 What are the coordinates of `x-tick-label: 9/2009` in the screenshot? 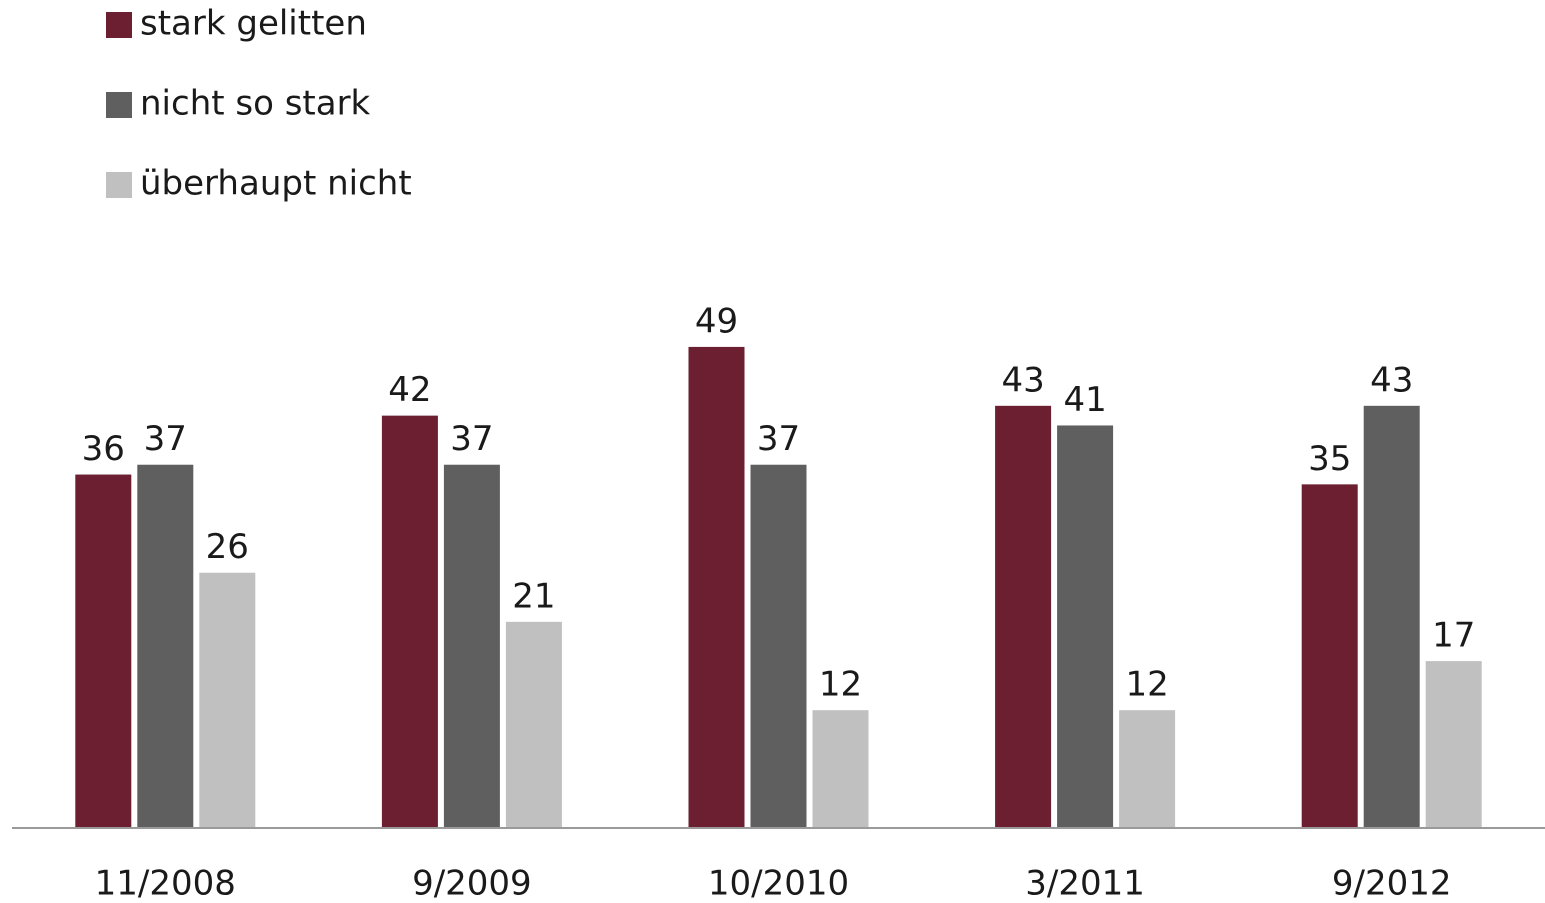 It's located at (472, 883).